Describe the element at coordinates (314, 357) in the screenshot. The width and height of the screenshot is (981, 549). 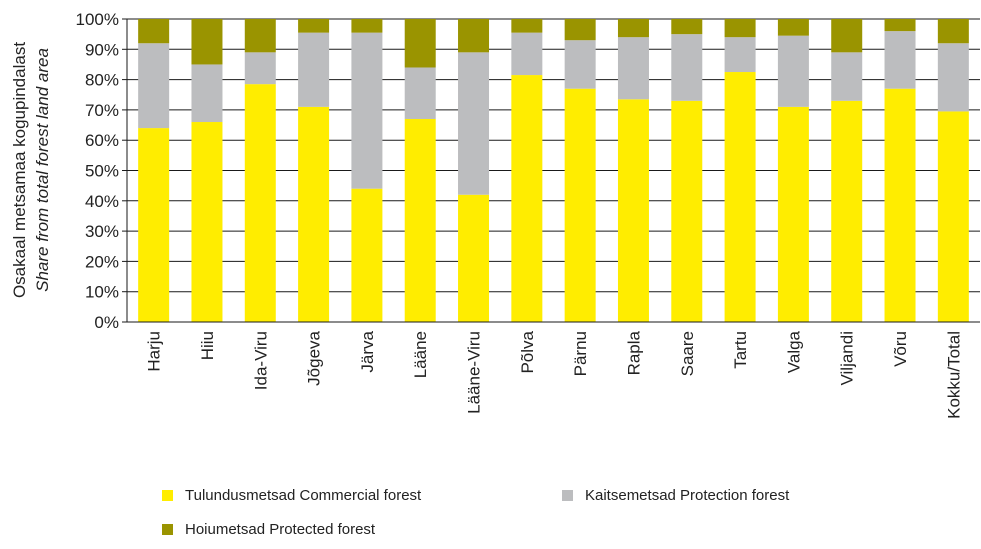
I see `x-tick-label: Jõgeva` at that location.